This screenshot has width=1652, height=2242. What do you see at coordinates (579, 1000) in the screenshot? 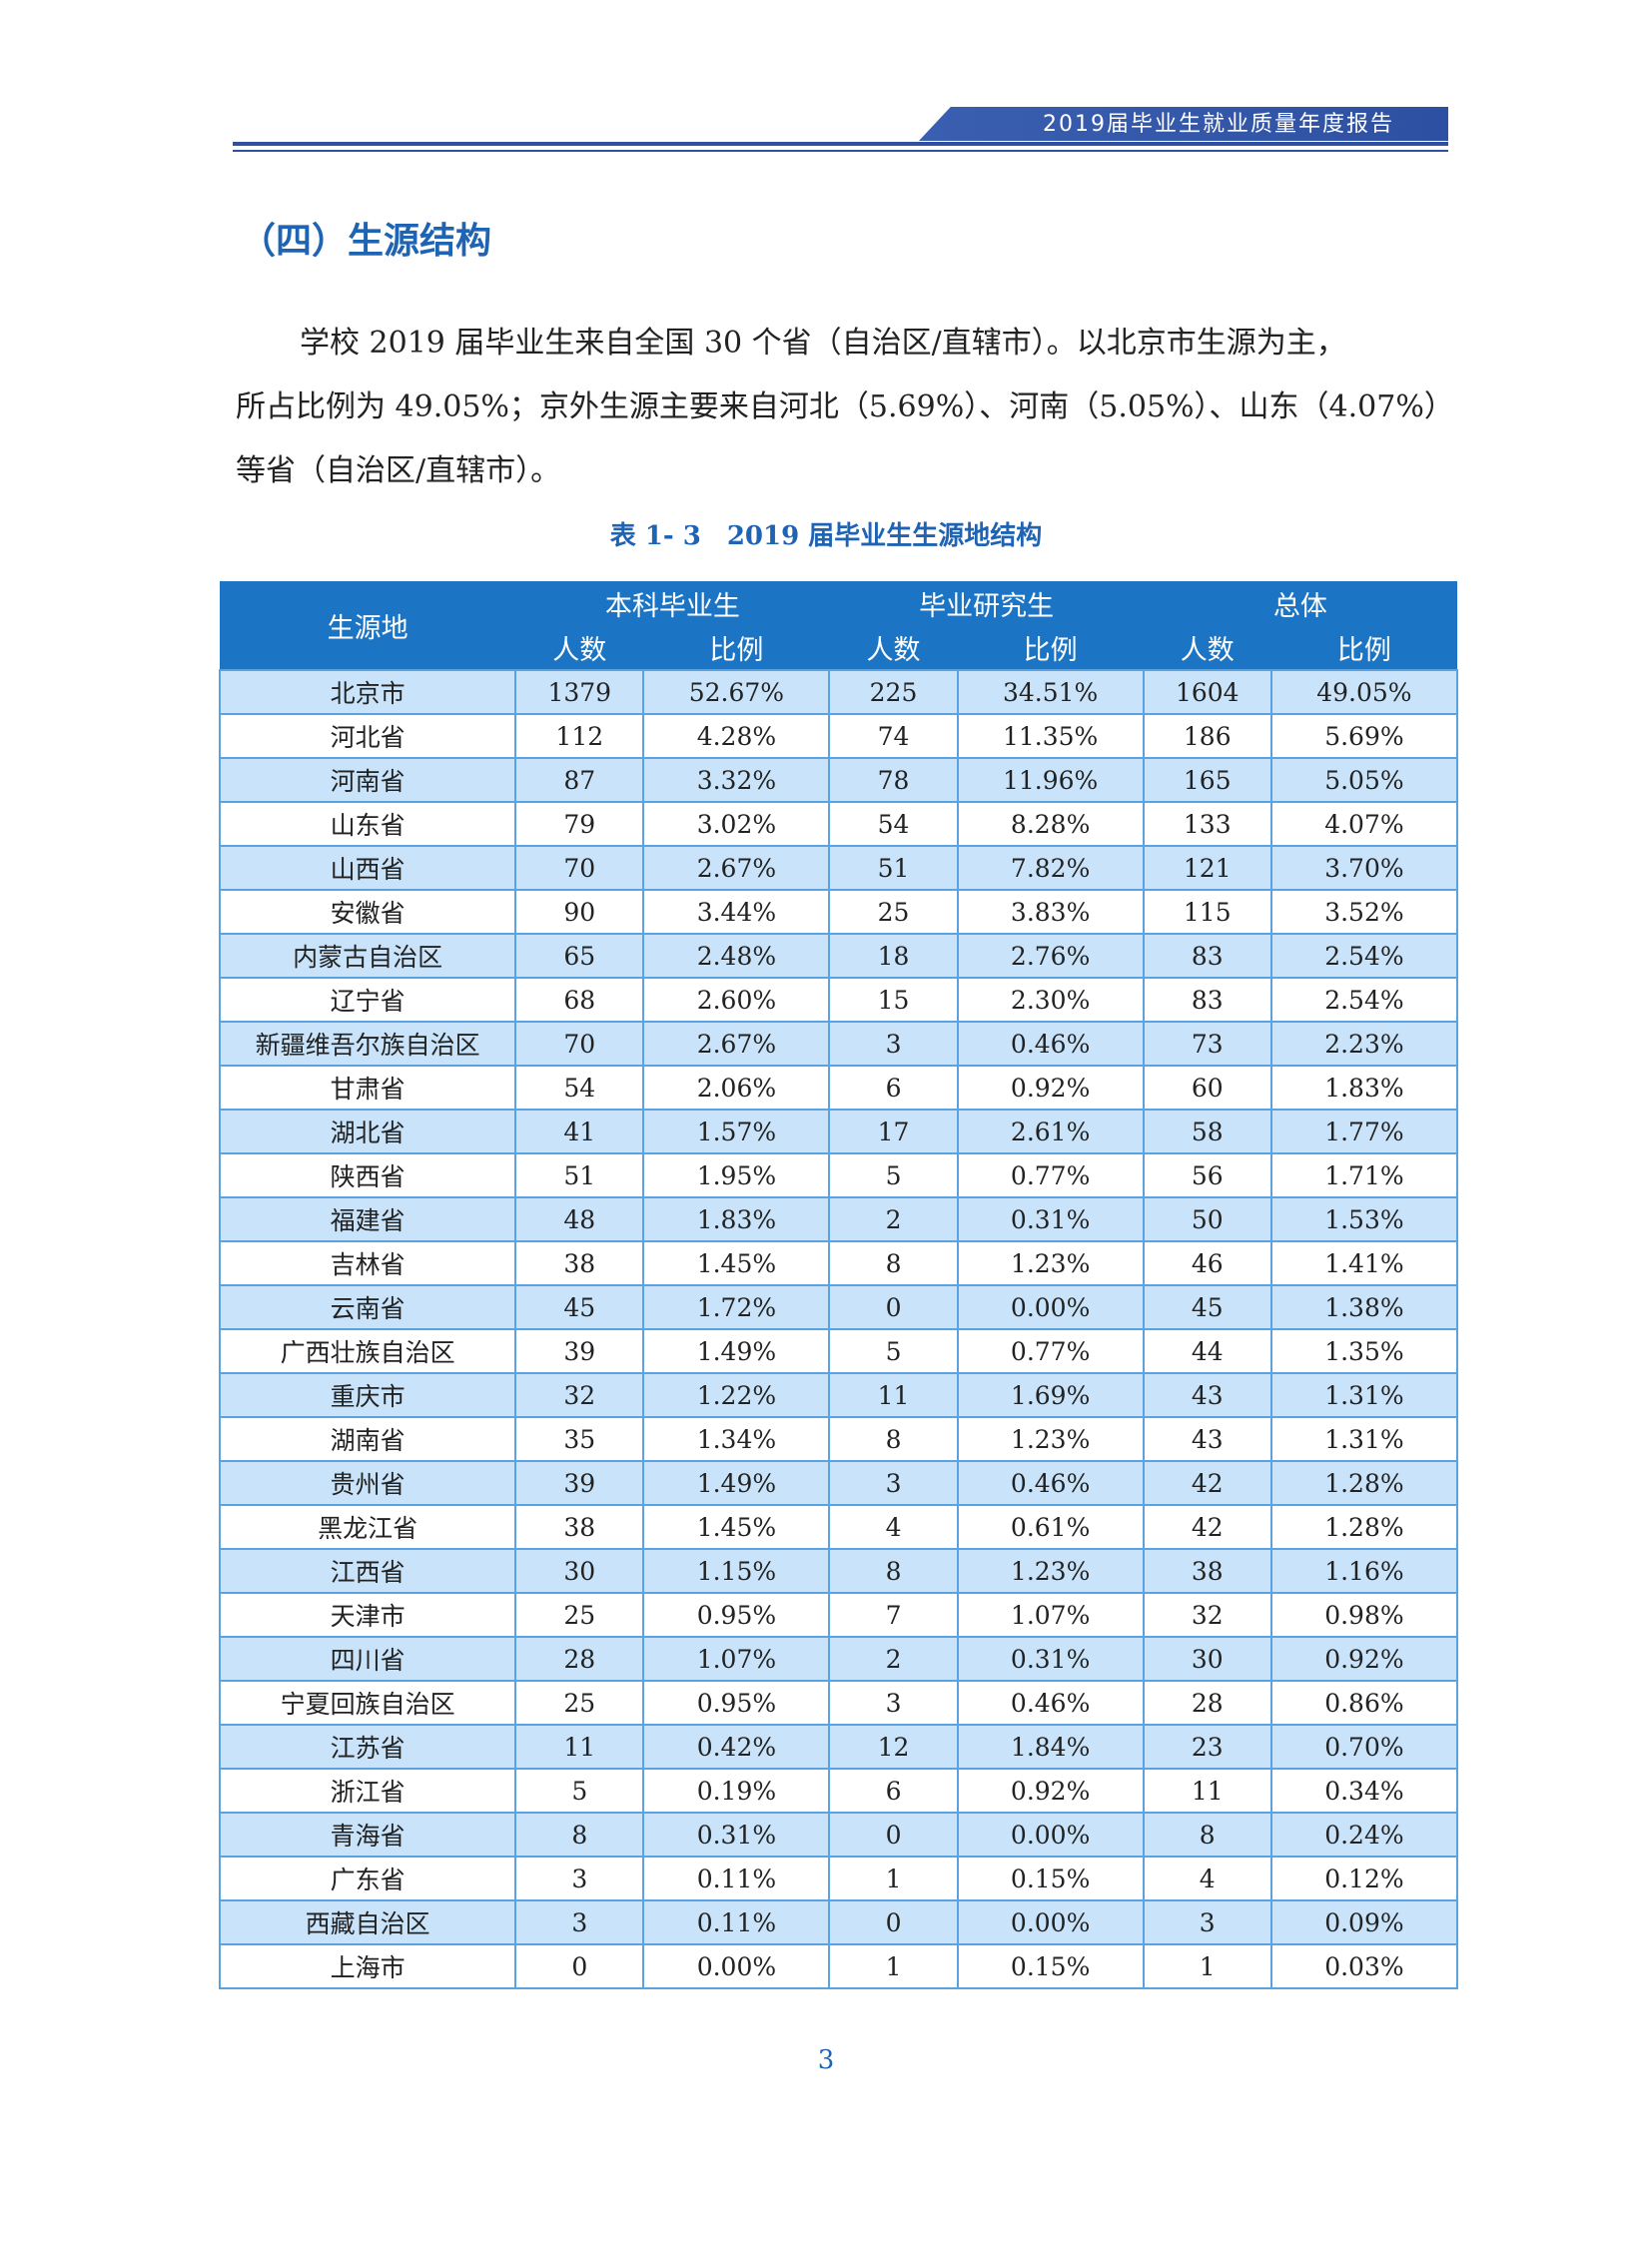
I see `undergrad-count-cell: 68` at bounding box center [579, 1000].